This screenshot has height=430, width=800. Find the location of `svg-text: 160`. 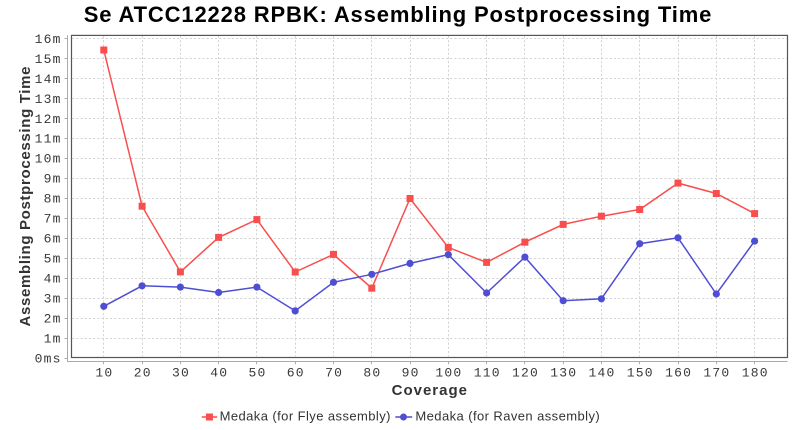

svg-text: 160 is located at coordinates (678, 373).